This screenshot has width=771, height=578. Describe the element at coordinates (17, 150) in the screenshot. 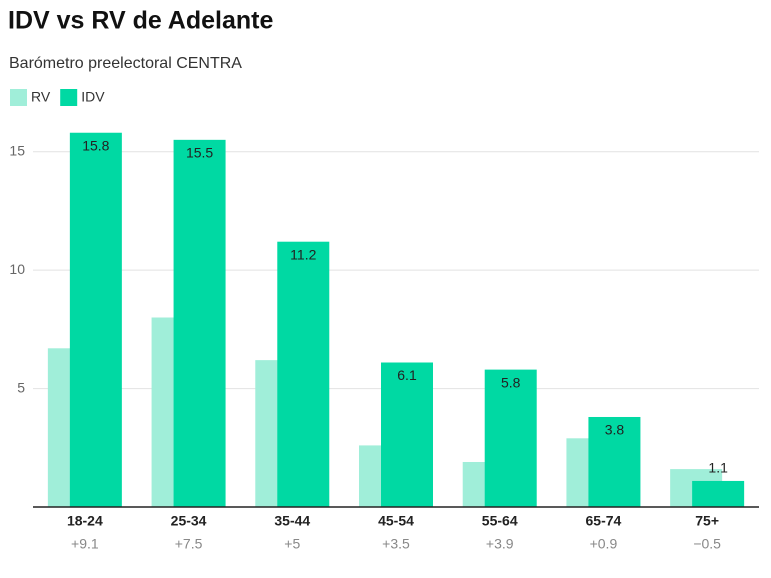

I see `y-tick-label: 15` at that location.